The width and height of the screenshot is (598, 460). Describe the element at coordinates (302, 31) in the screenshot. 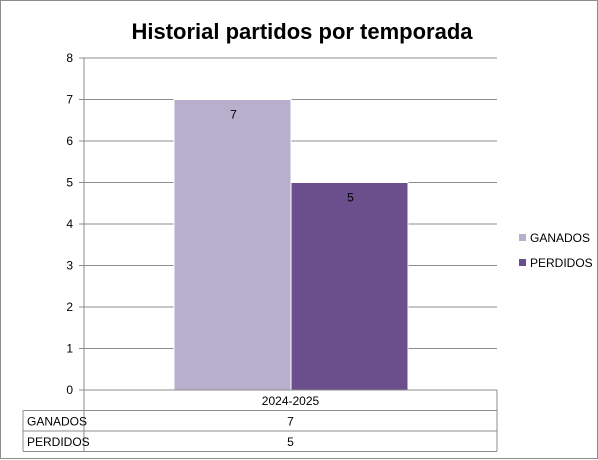

I see `chart-title: Historial partidos por temporada` at that location.